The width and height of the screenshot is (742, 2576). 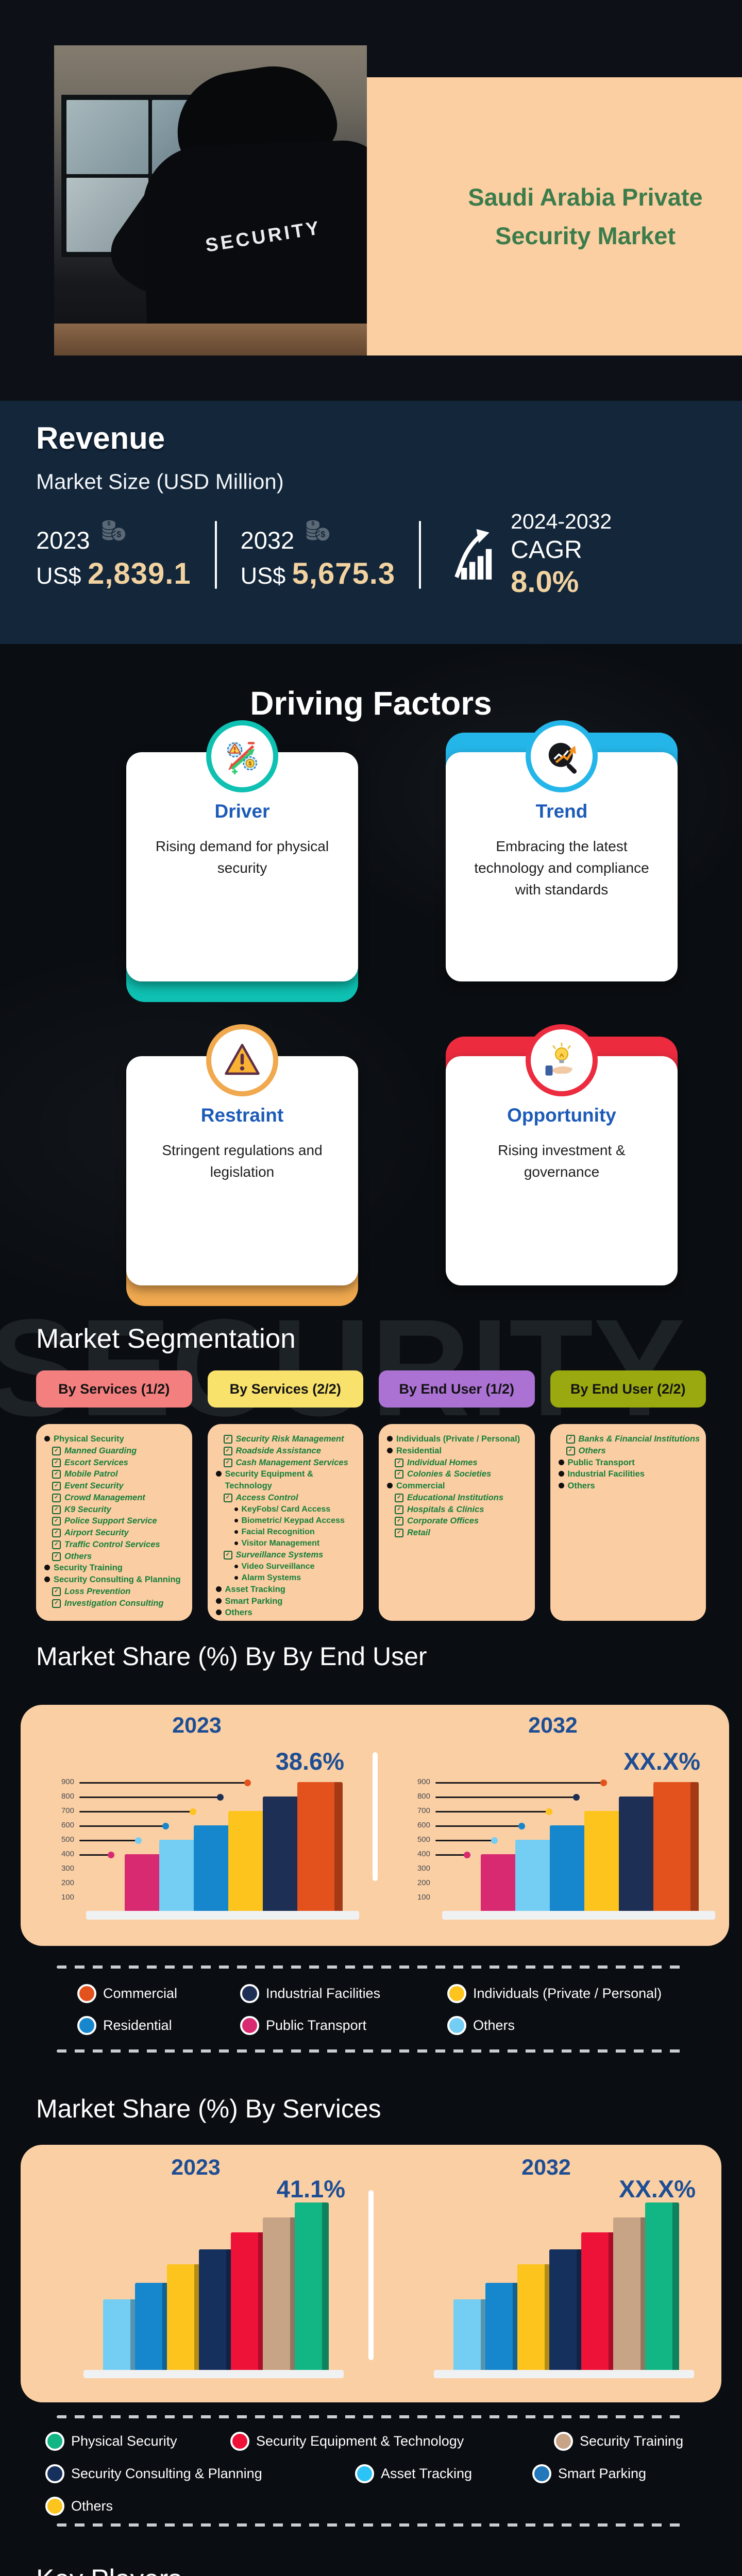 What do you see at coordinates (629, 1463) in the screenshot?
I see `segment-item: Public Transport` at bounding box center [629, 1463].